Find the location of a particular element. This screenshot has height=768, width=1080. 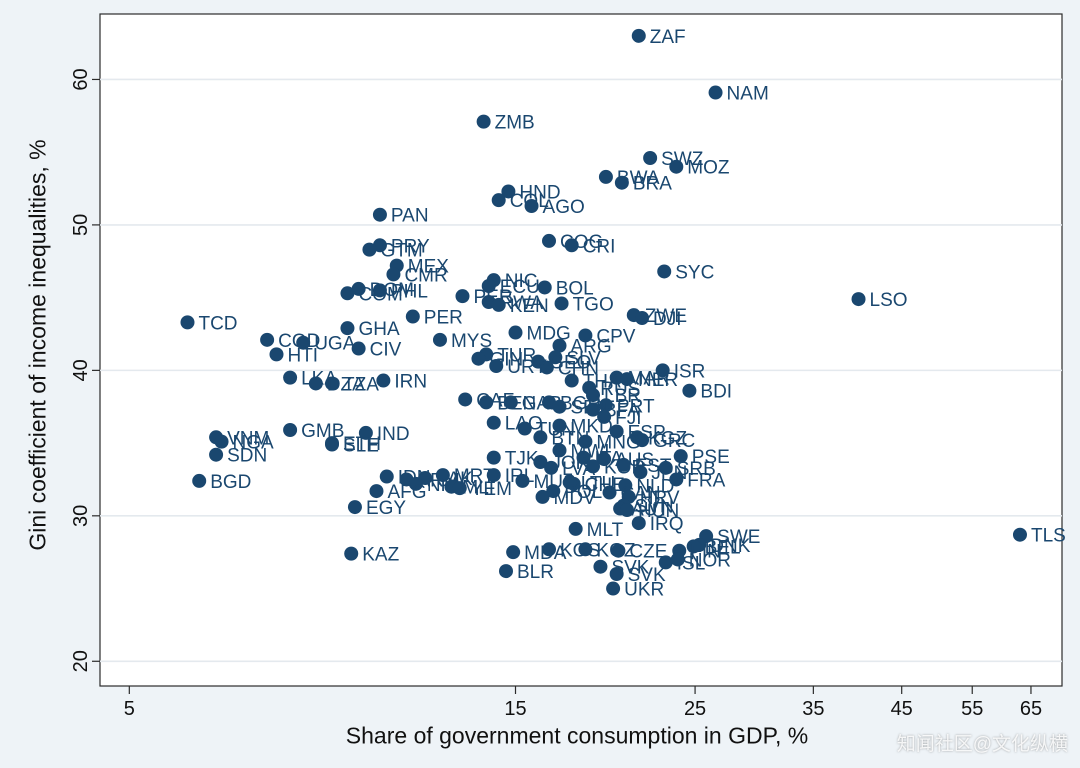

point-gin is located at coordinates (478, 358).